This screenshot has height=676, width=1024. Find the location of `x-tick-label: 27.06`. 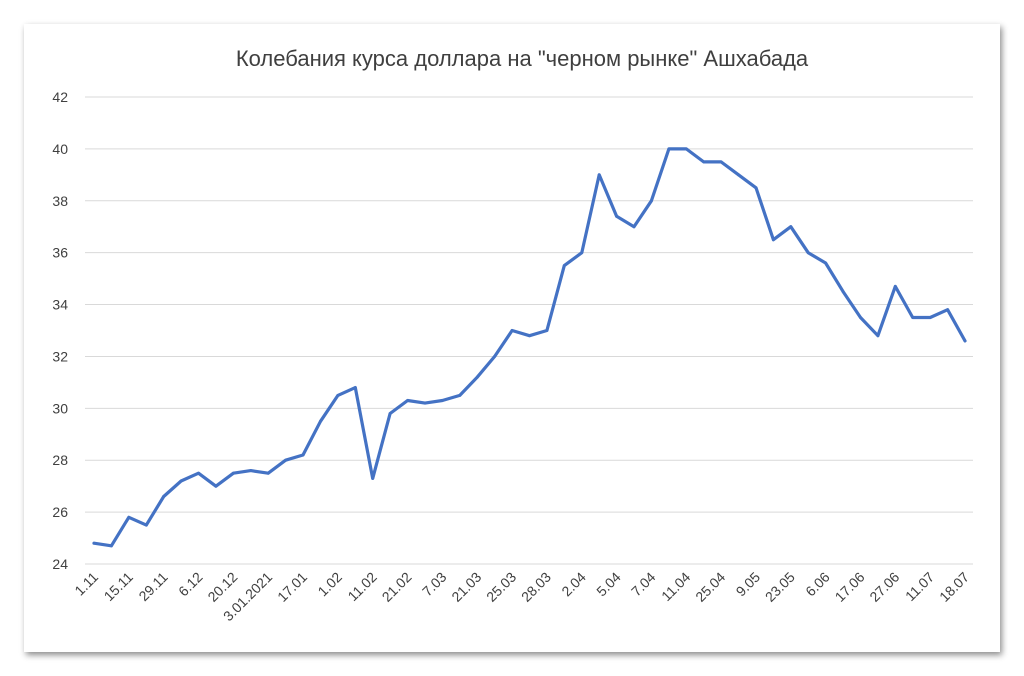

x-tick-label: 27.06 is located at coordinates (884, 587).